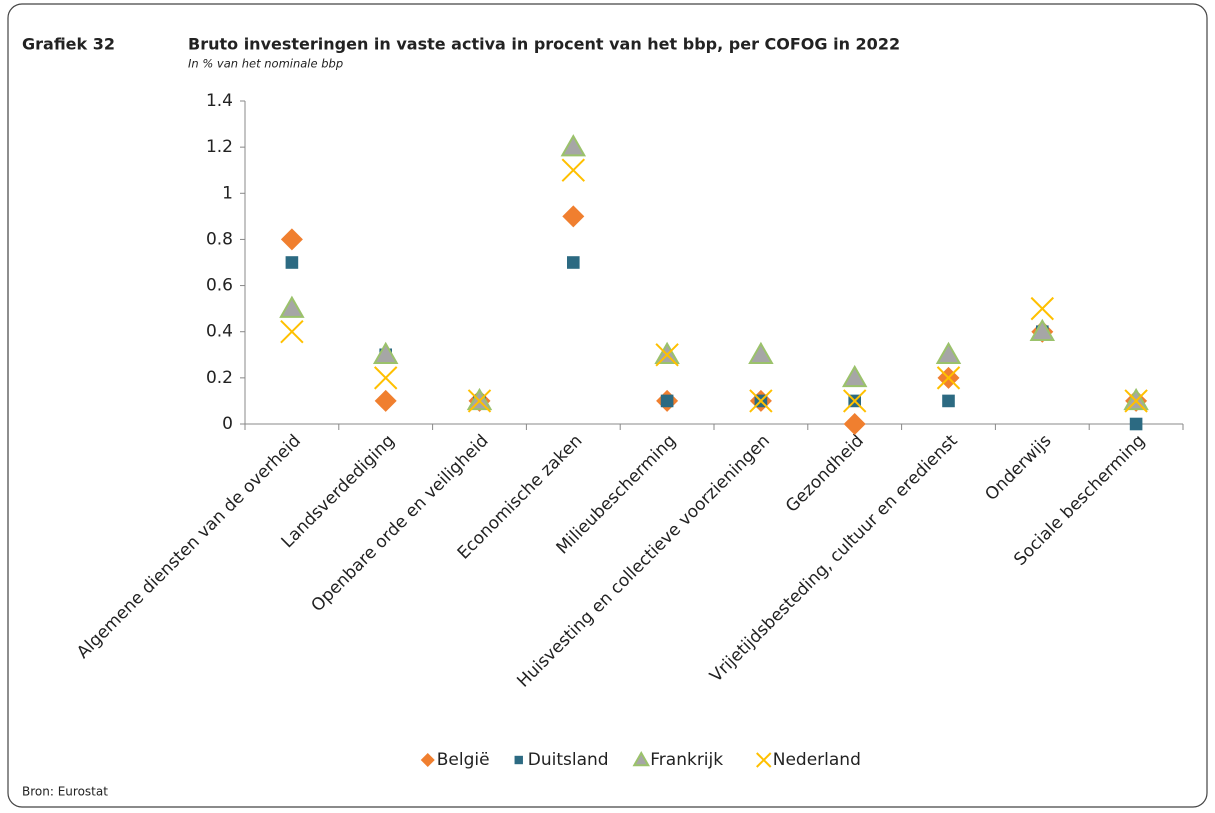  Describe the element at coordinates (227, 193) in the screenshot. I see `y-tick-label: 1` at that location.